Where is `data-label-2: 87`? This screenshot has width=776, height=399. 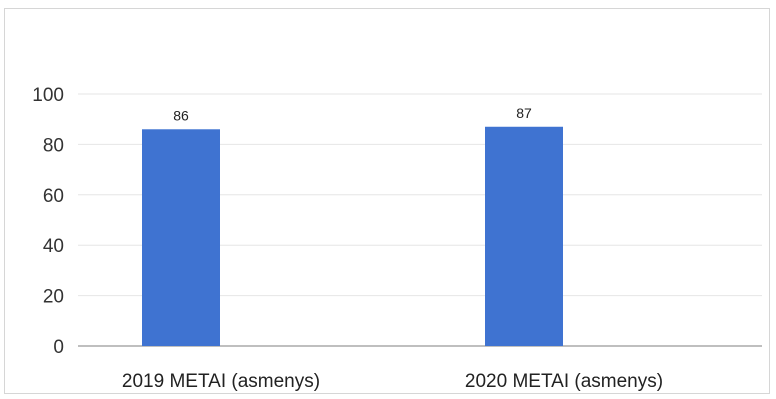
data-label-2: 87 is located at coordinates (524, 113).